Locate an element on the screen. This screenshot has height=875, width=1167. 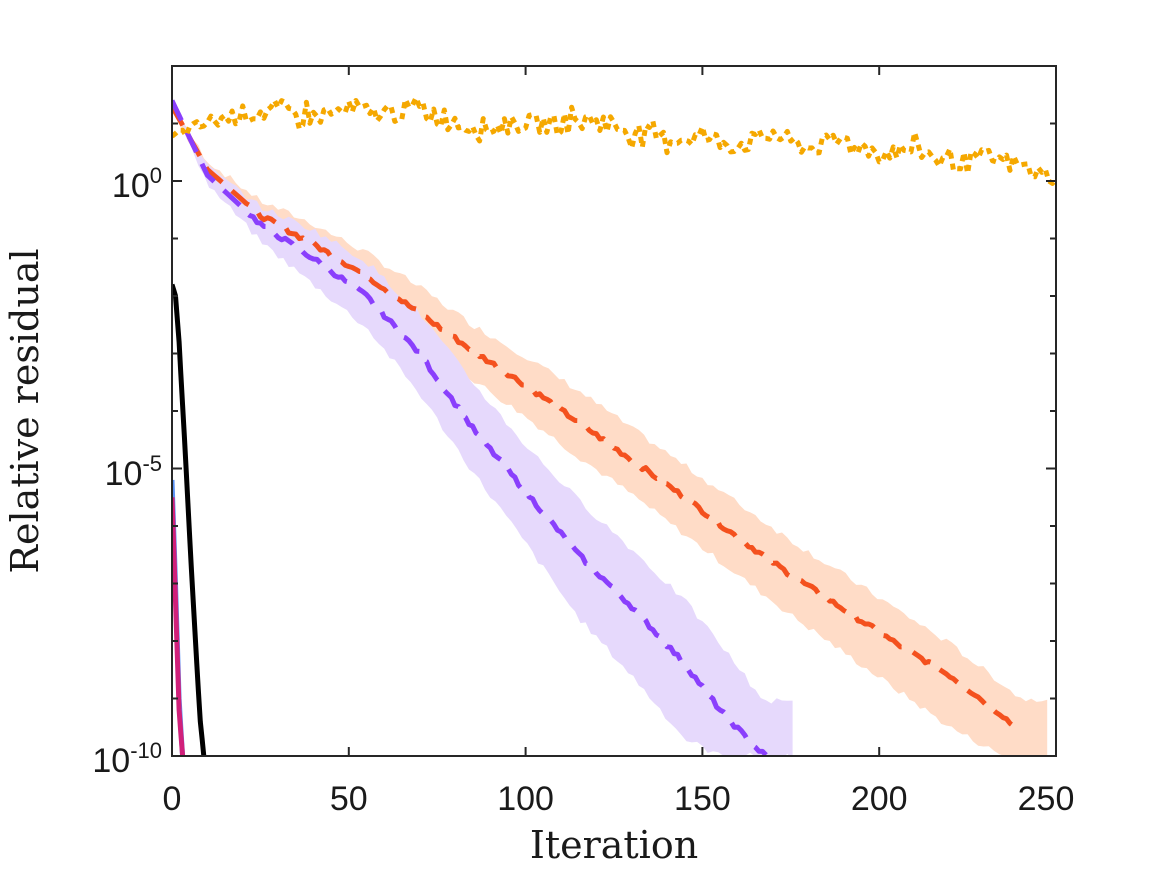
y-tick-exponent: 0 is located at coordinates (156, 175).